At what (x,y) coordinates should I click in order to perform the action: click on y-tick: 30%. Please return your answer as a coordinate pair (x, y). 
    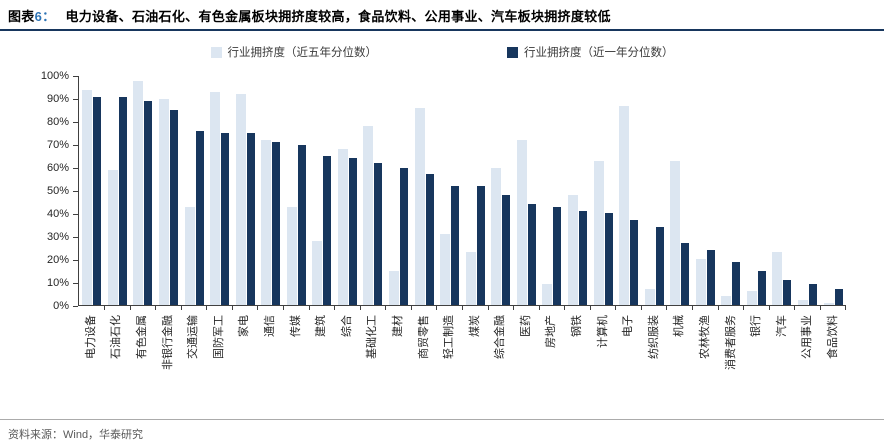
    Looking at the image, I should click on (39, 237).